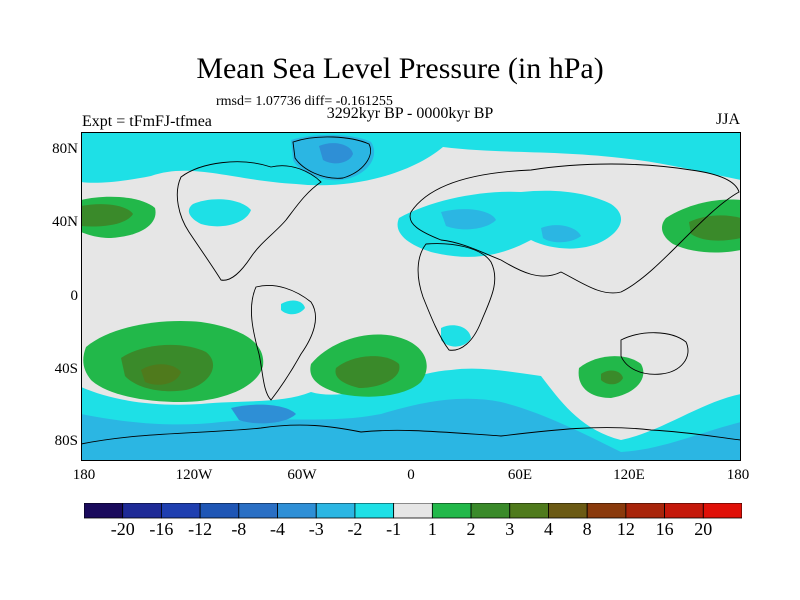 Image resolution: width=800 pixels, height=600 pixels. I want to click on greenland-coast, so click(331, 157).